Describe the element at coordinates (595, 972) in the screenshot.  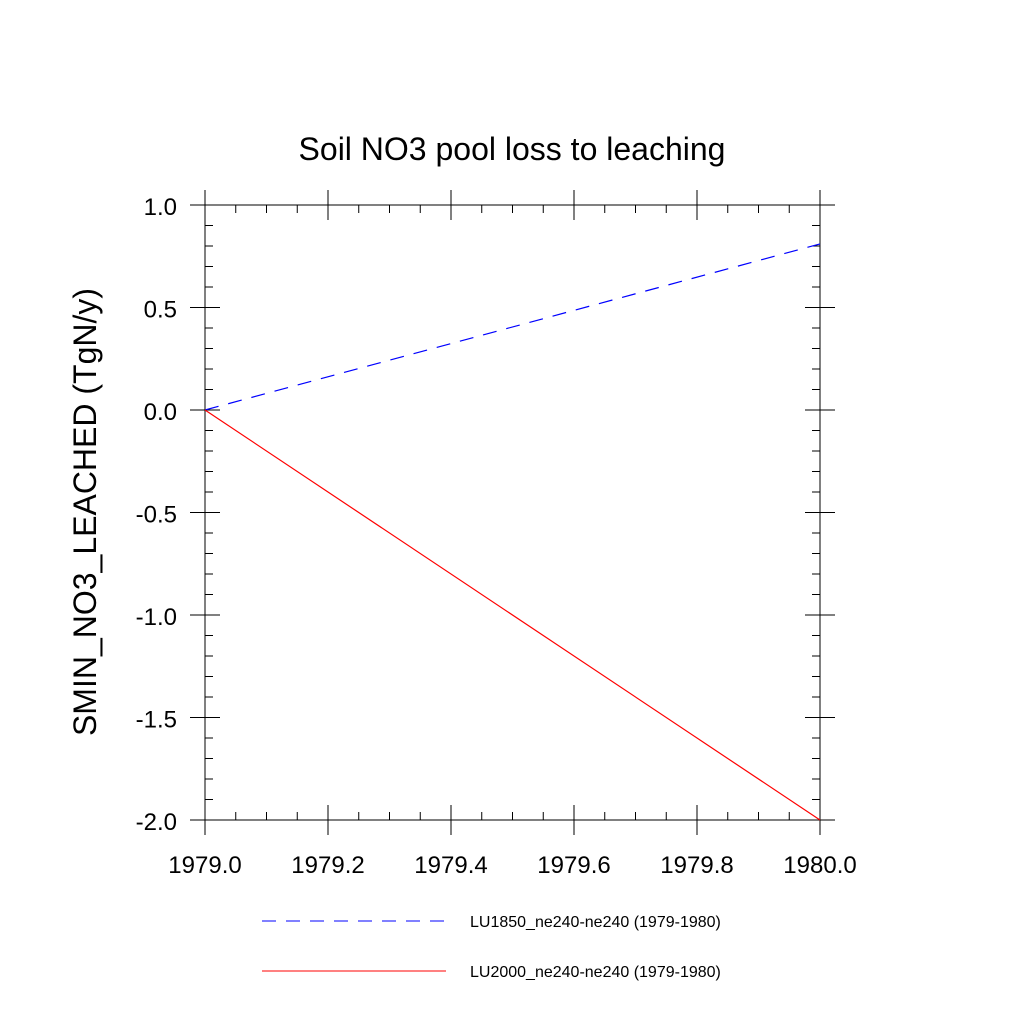
I see `legend-label-2: LU2000_ne240-ne240 (1979-1980)` at that location.